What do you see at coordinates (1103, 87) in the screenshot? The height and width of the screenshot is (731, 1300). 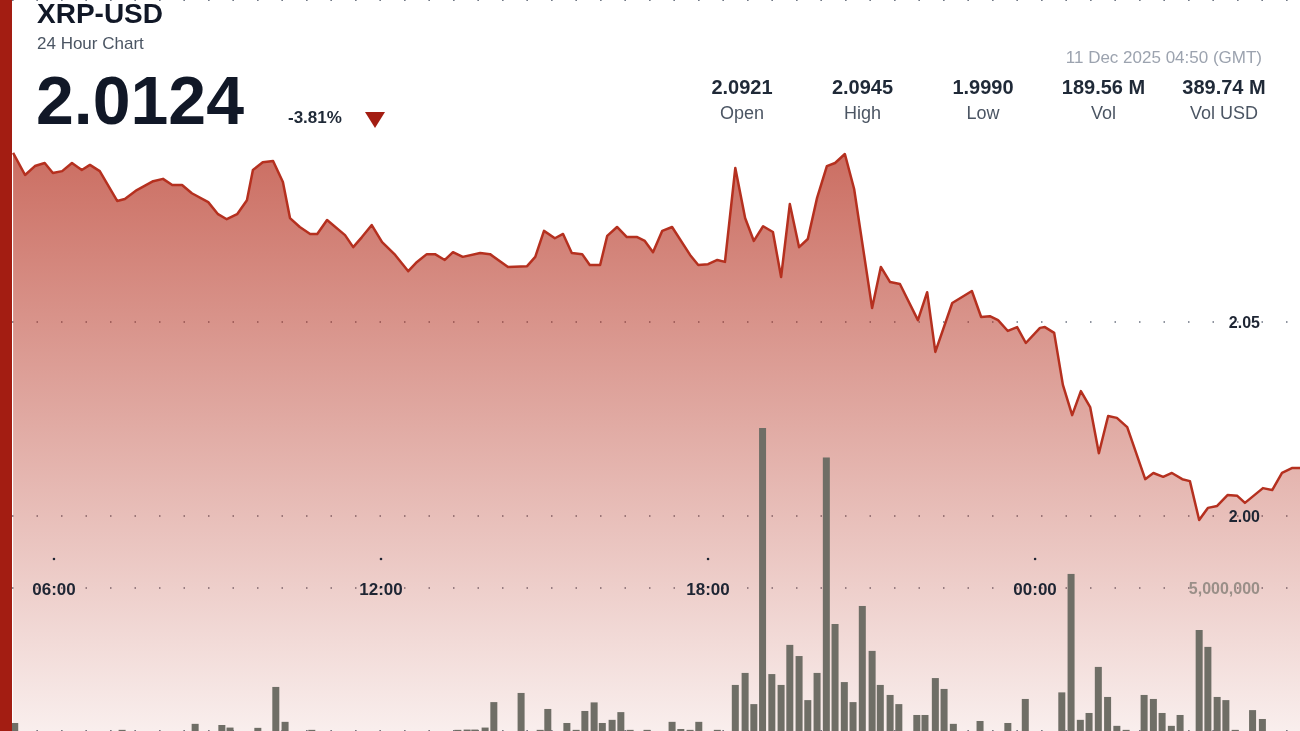 I see `annotation: 189.56 M` at bounding box center [1103, 87].